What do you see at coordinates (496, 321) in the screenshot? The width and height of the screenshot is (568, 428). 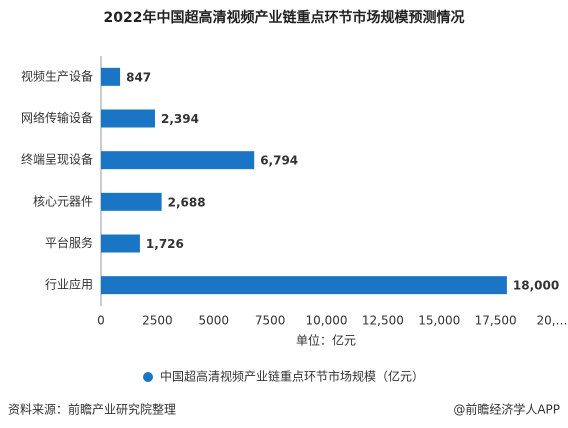 I see `x-tick-label: 17,500` at bounding box center [496, 321].